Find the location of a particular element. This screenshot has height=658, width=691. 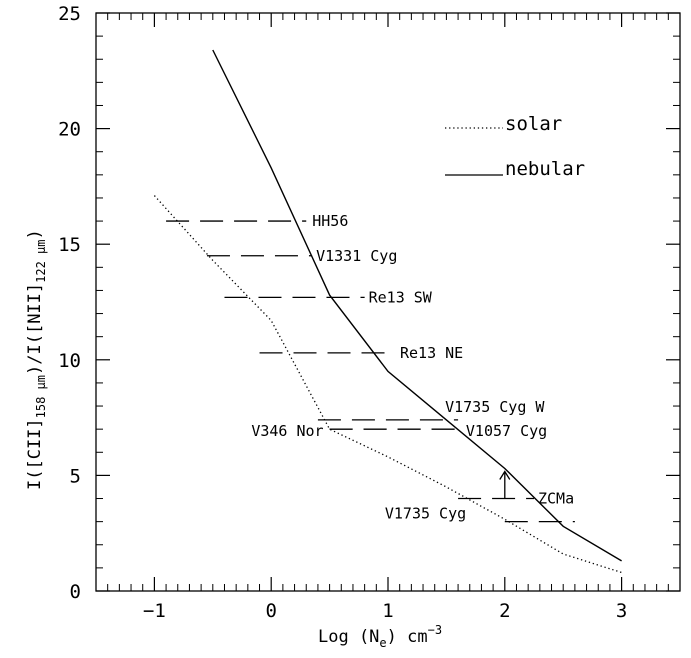

x-tick-label: 1 is located at coordinates (387, 611).